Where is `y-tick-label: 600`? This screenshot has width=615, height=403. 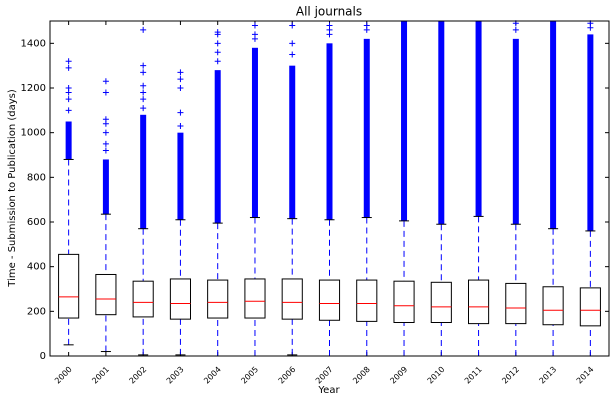 y-tick-label: 600 is located at coordinates (36, 222).